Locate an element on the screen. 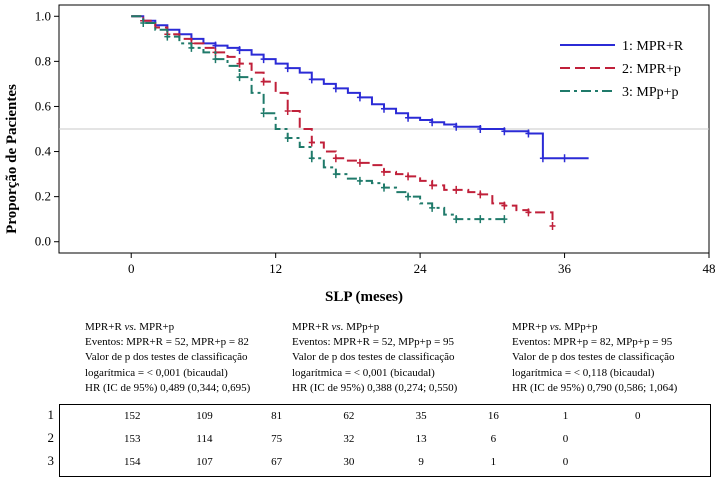 The width and height of the screenshot is (717, 480). y-tick-label: 0.0 is located at coordinates (43, 241).